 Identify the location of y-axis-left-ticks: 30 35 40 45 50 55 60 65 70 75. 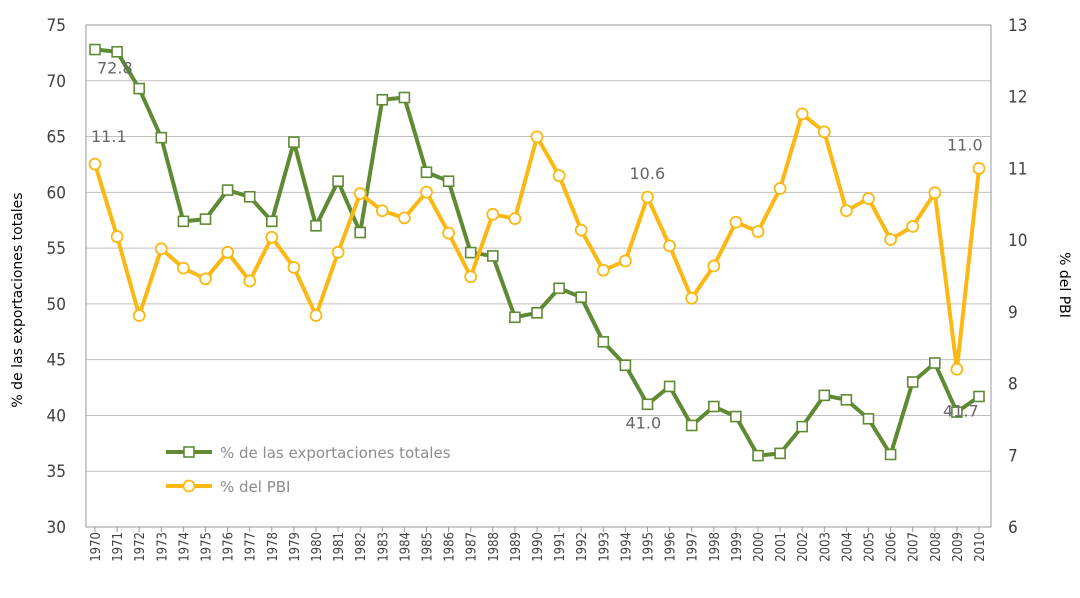
(56, 277).